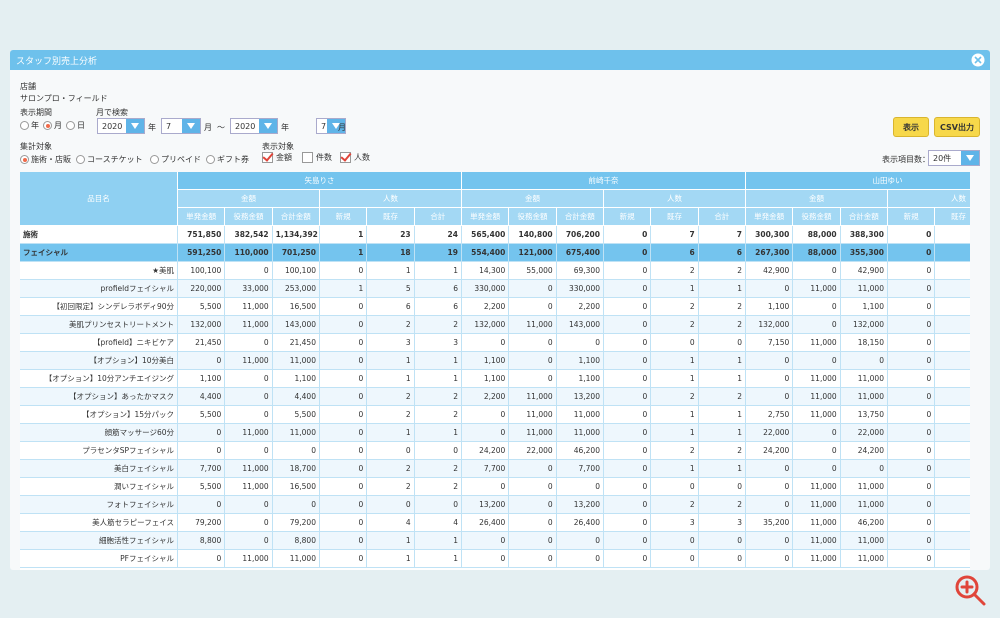 This screenshot has width=1000, height=618. Describe the element at coordinates (911, 127) in the screenshot. I see `show-button: 表示` at that location.